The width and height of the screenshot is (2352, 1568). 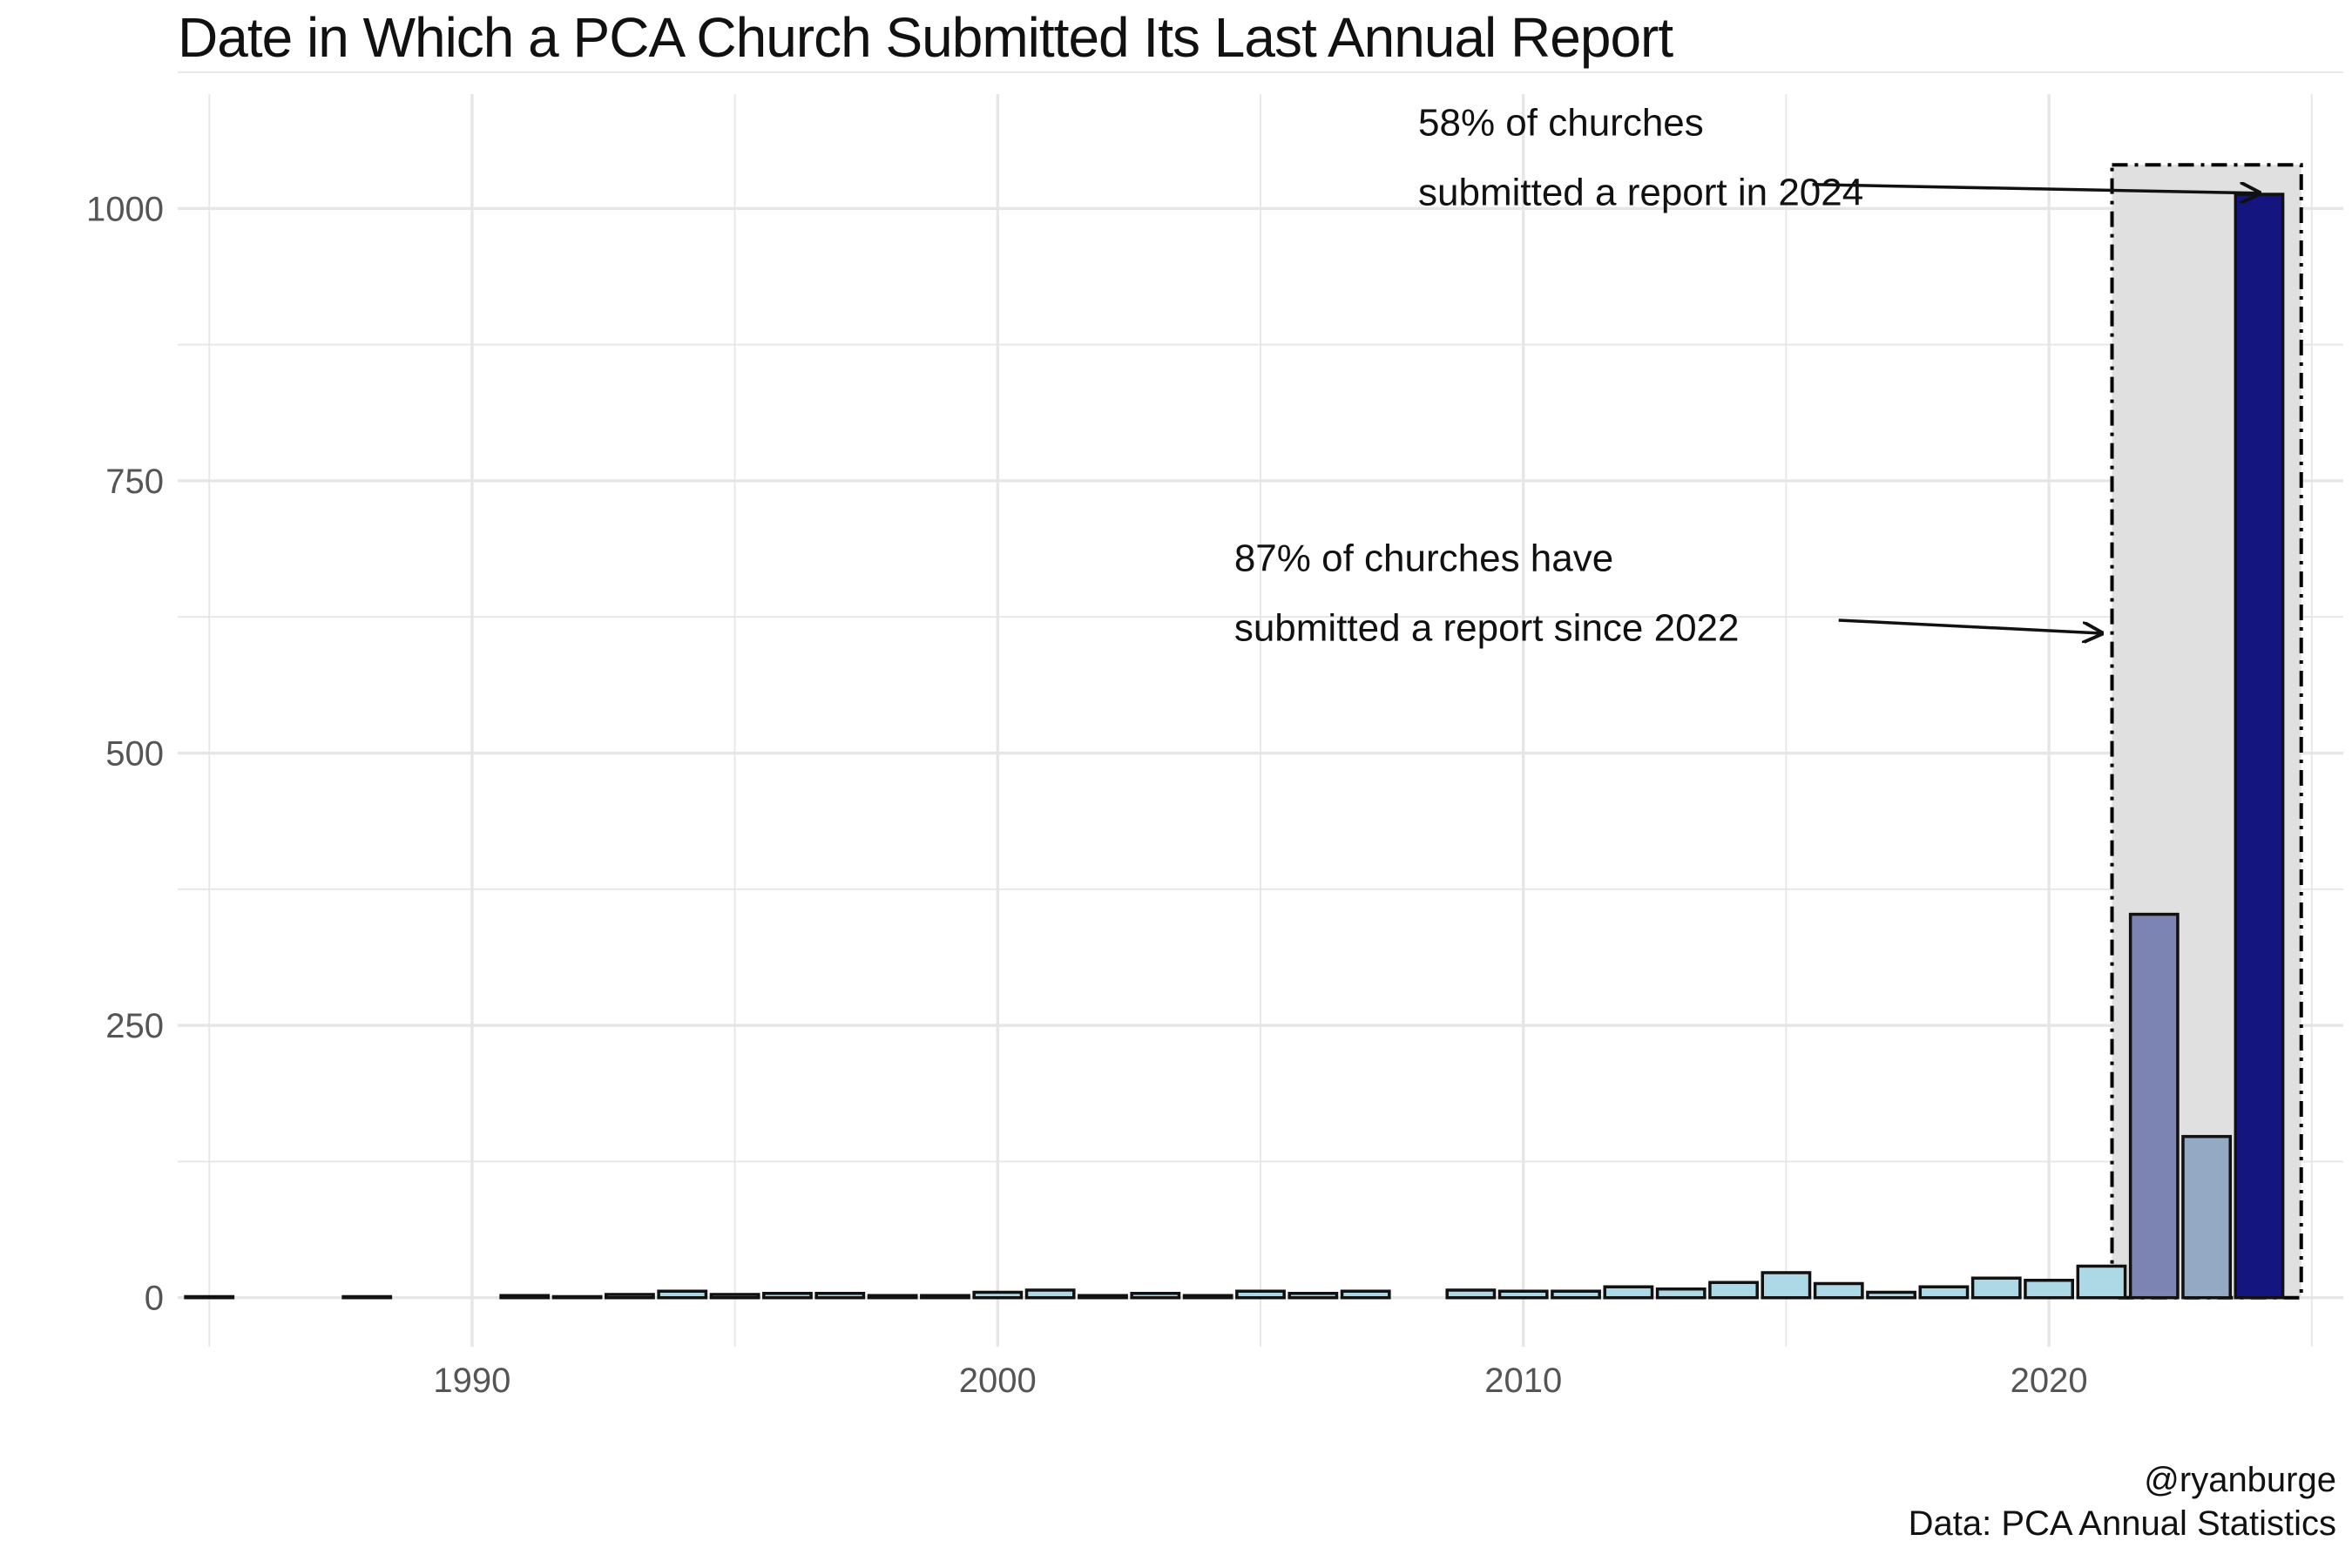 I want to click on bar-2001, so click(x=1050, y=1294).